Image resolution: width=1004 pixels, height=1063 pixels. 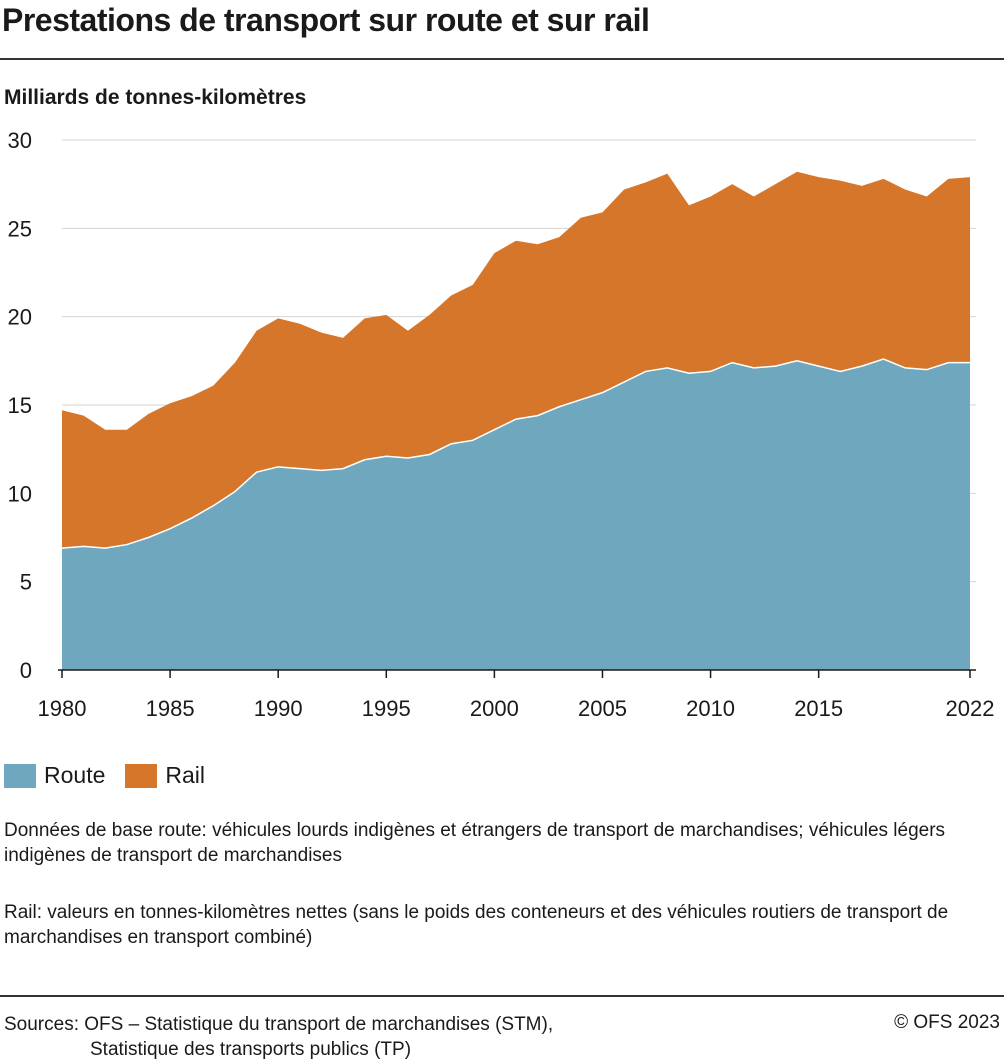 I want to click on y-tick-label-5: 5, so click(x=26, y=582).